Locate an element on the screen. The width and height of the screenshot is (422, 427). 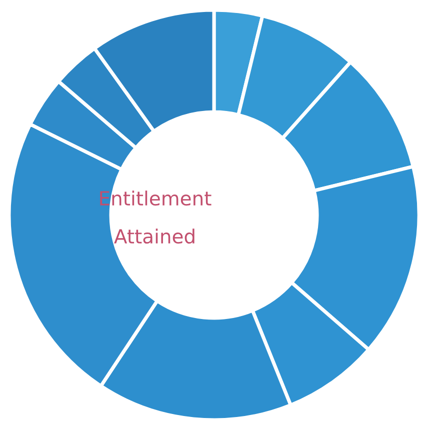
text: Attained is located at coordinates (154, 236).